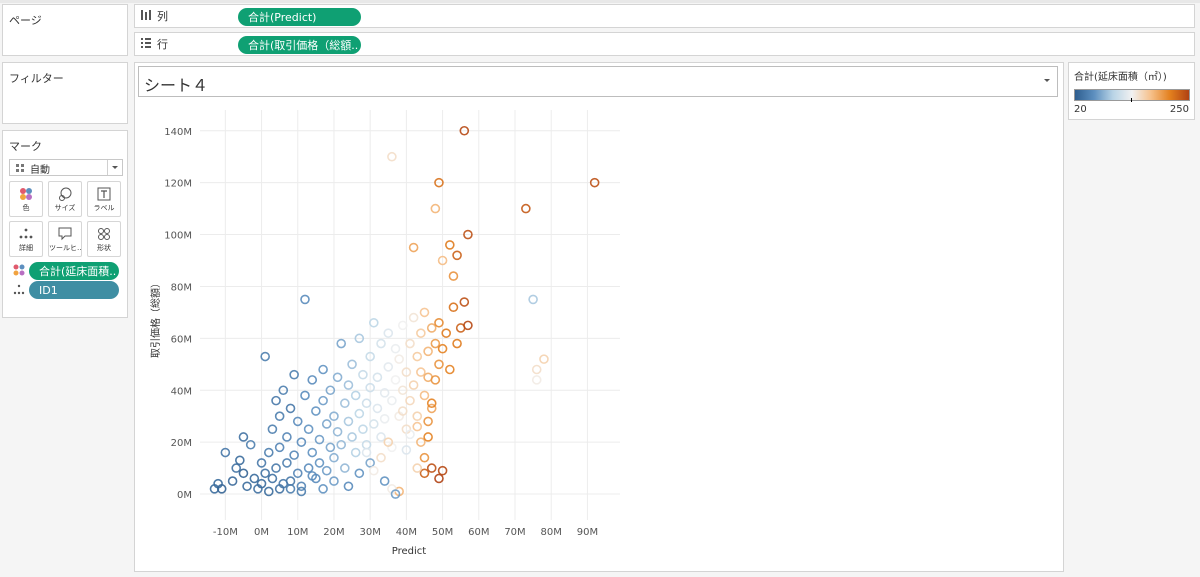  I want to click on top-toolbar-strip, so click(600, 1).